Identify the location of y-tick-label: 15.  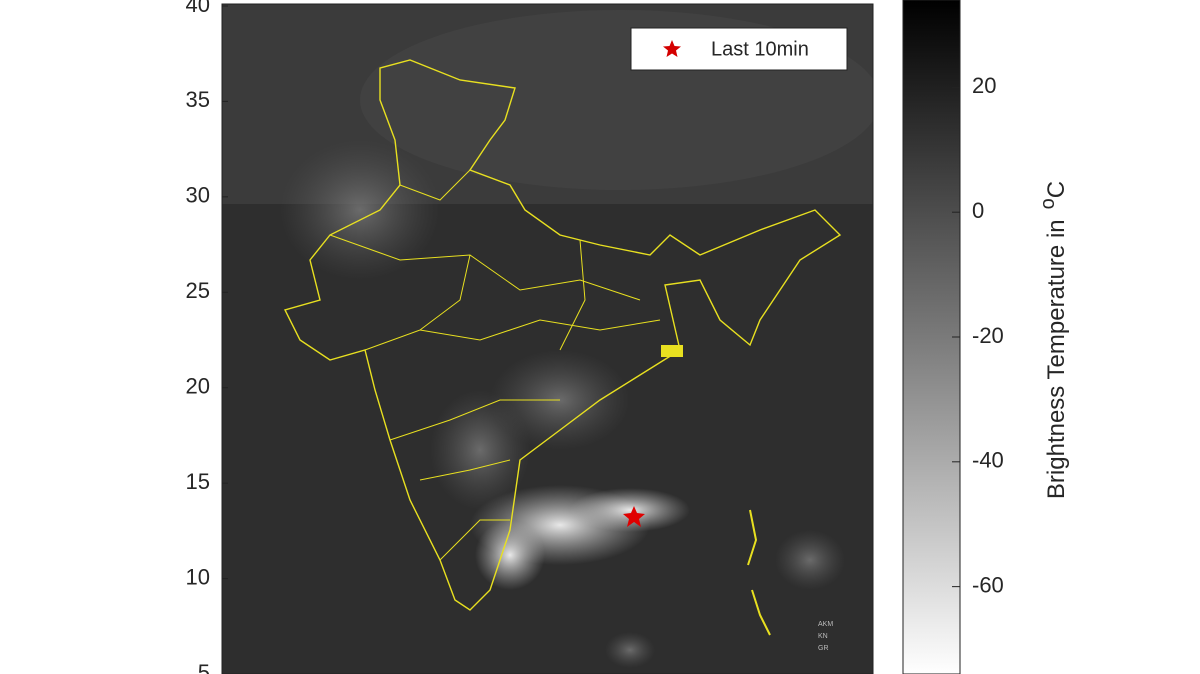
(198, 481).